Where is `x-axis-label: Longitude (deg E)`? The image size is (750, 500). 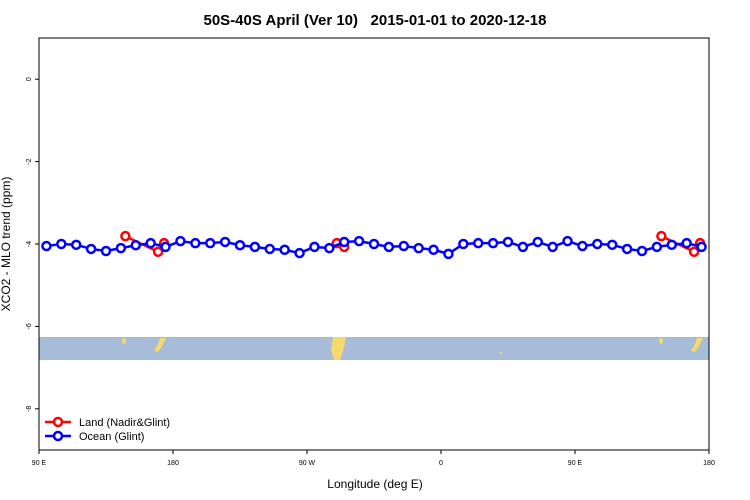 x-axis-label: Longitude (deg E) is located at coordinates (374, 484).